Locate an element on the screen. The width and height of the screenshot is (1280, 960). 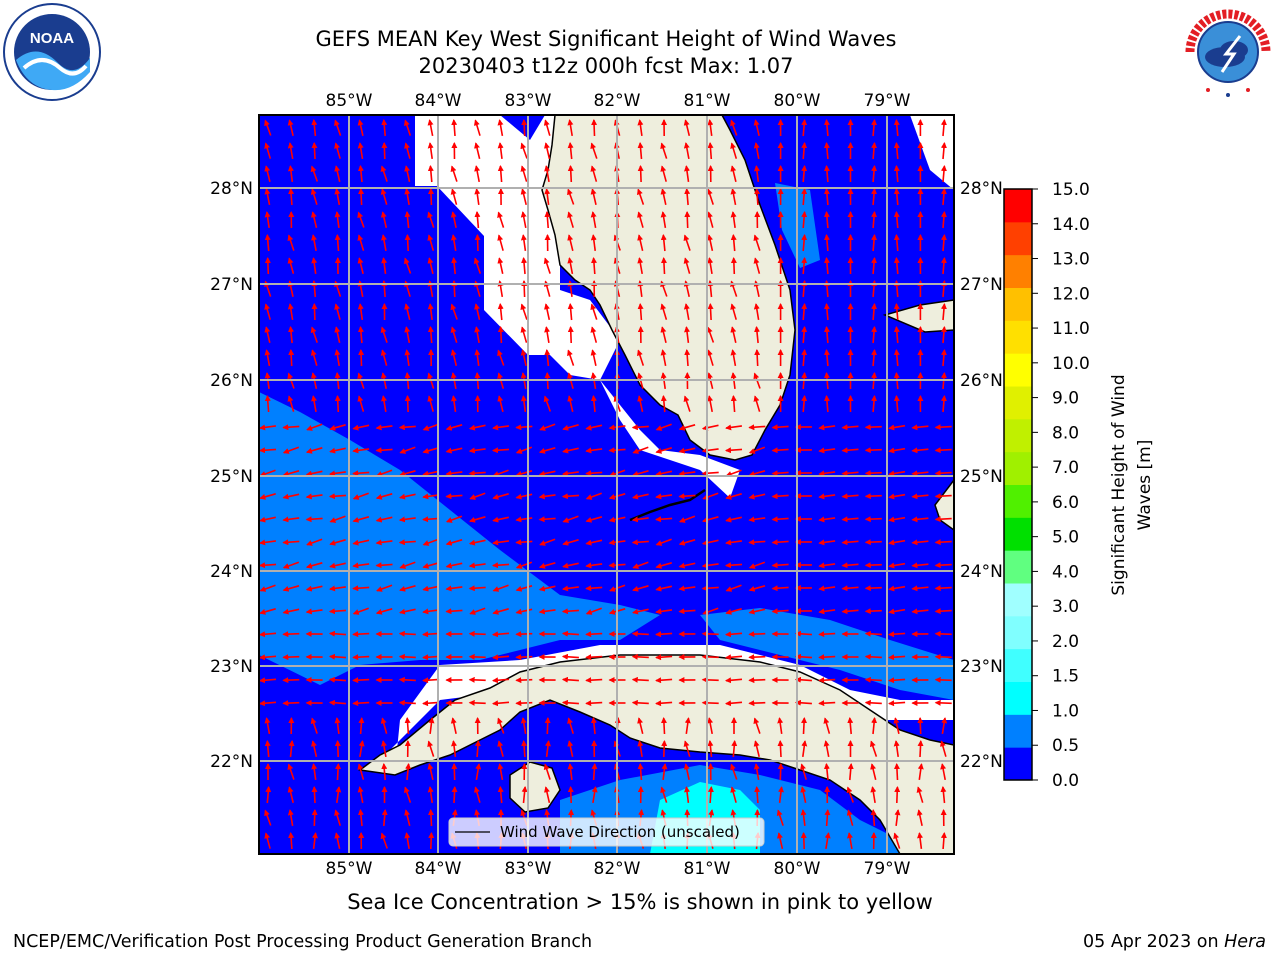
florida-keys is located at coordinates (667, 505).